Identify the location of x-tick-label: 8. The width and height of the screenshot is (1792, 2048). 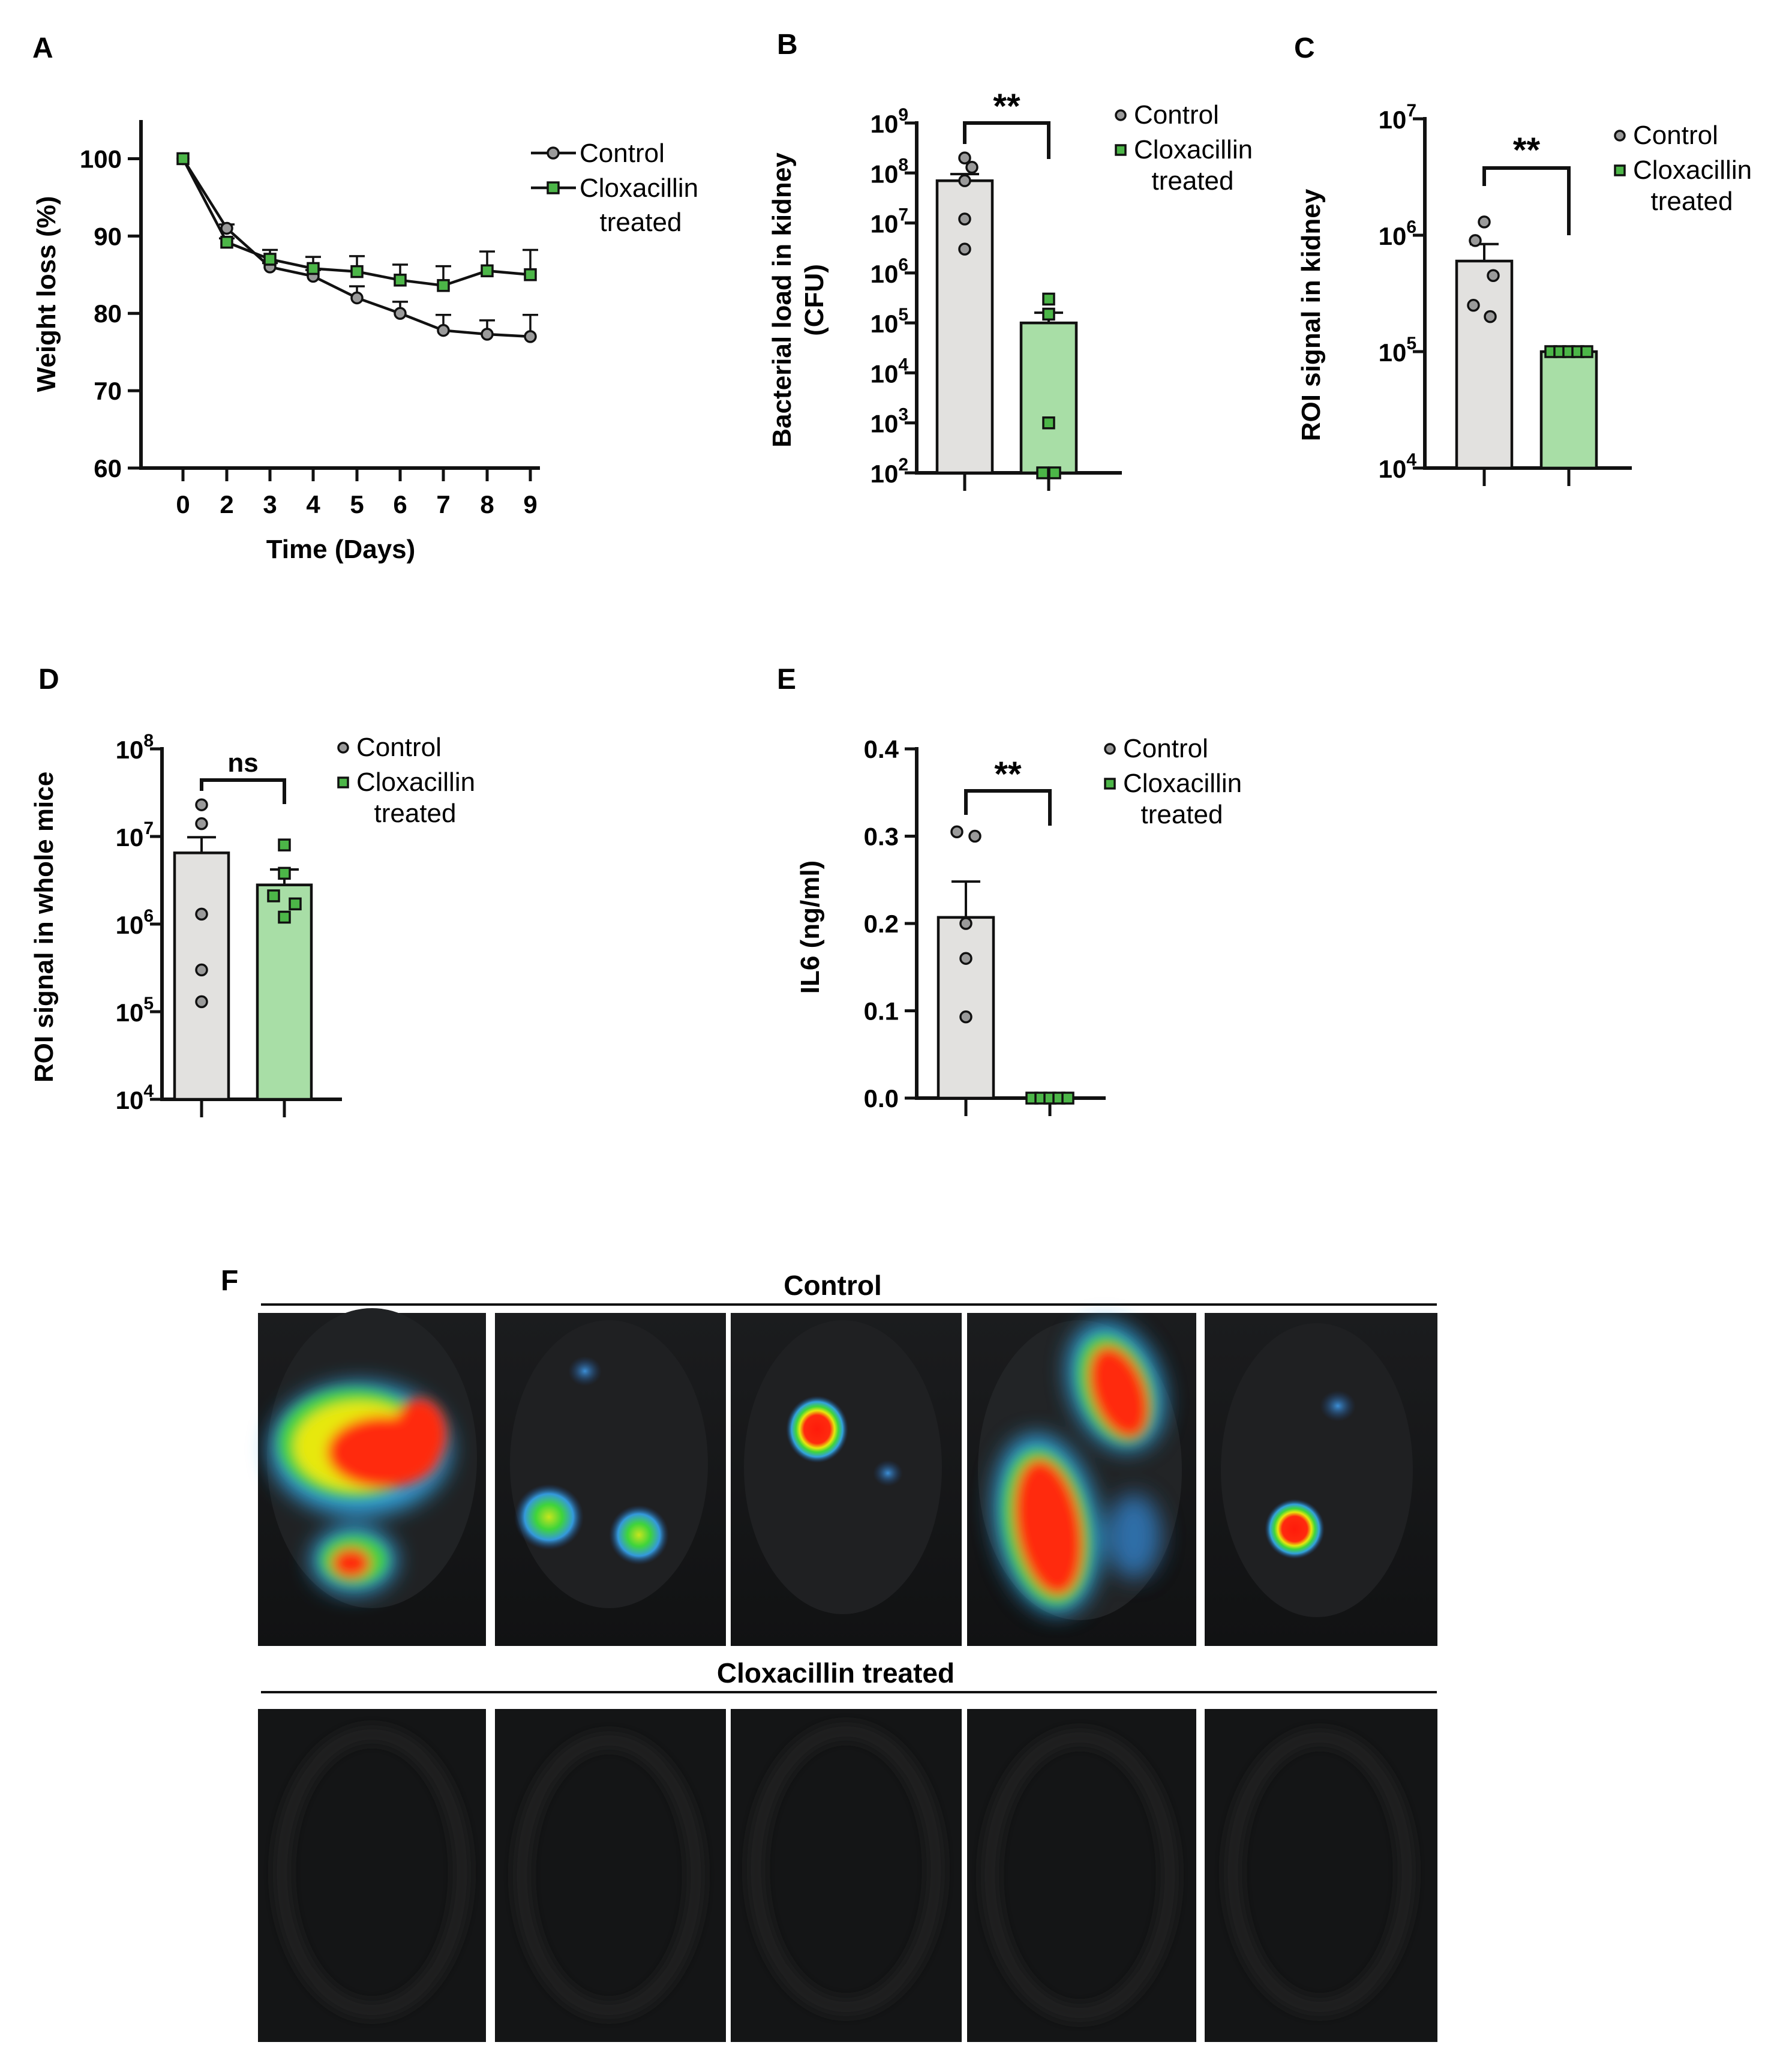
(487, 504).